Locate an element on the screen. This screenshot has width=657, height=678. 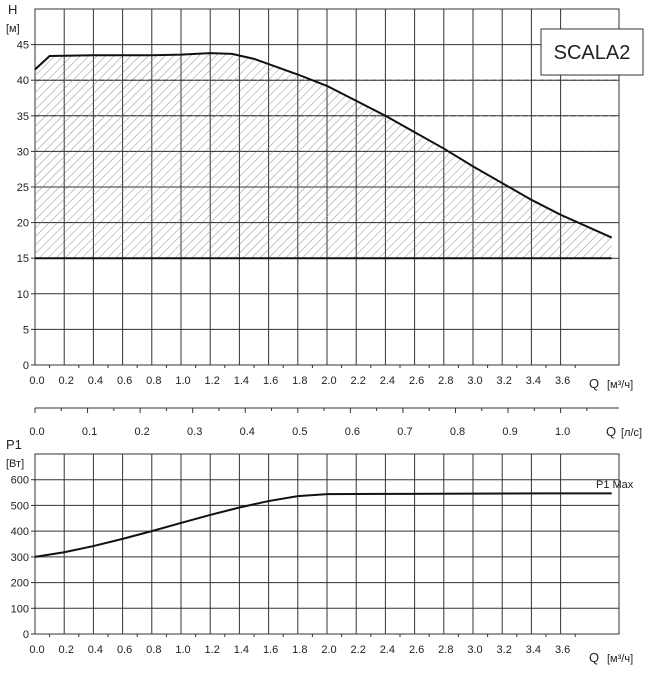
power-ytick-label: 300 is located at coordinates (20, 558).